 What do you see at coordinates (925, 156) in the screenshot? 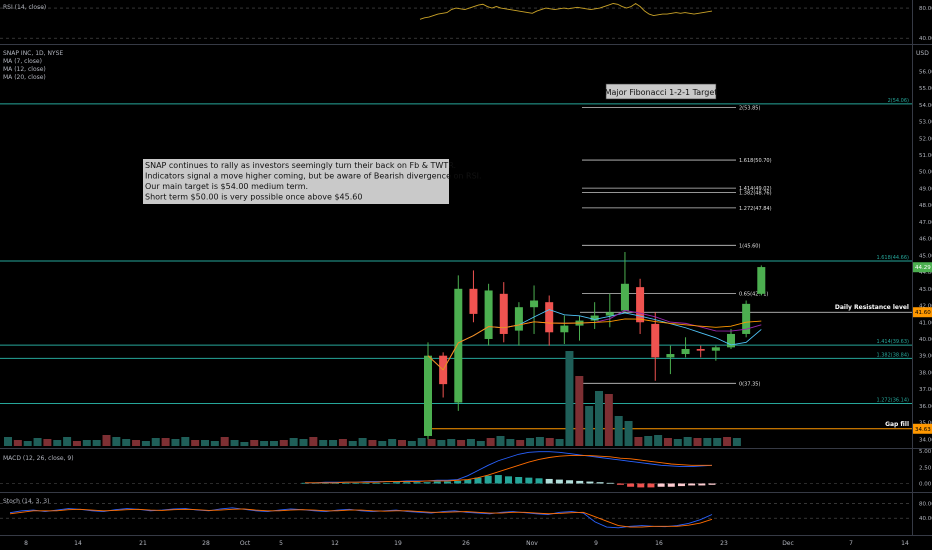
I see `price-tick-label: 51.00` at bounding box center [925, 156].